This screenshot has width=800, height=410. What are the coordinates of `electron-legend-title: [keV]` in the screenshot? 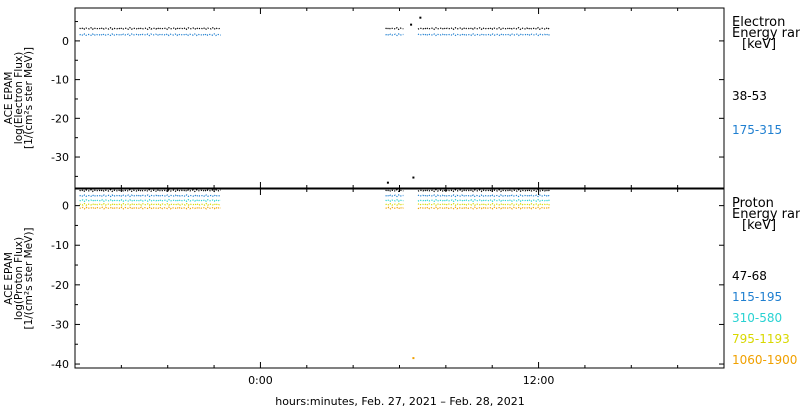 It's located at (759, 44).